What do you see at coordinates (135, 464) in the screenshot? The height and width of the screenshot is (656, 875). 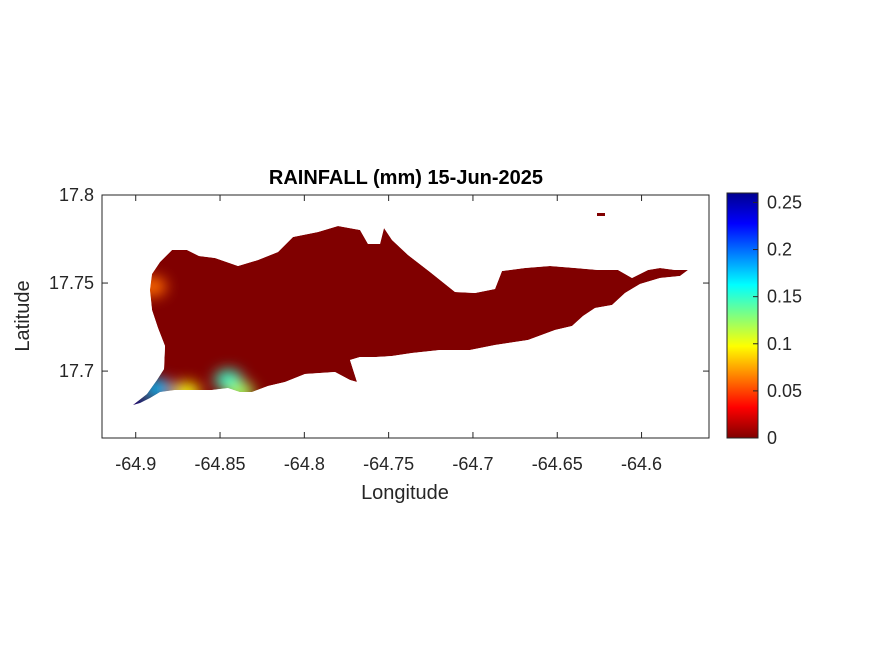 I see `x-tick-label: -64.9` at bounding box center [135, 464].